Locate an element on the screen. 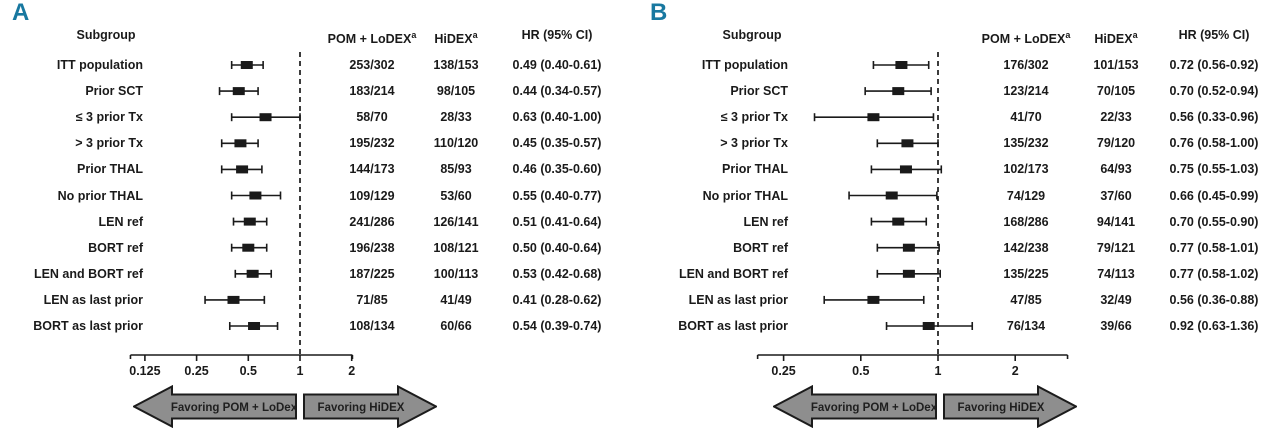 The height and width of the screenshot is (440, 1280). left-arrow-shape is located at coordinates (215, 406).